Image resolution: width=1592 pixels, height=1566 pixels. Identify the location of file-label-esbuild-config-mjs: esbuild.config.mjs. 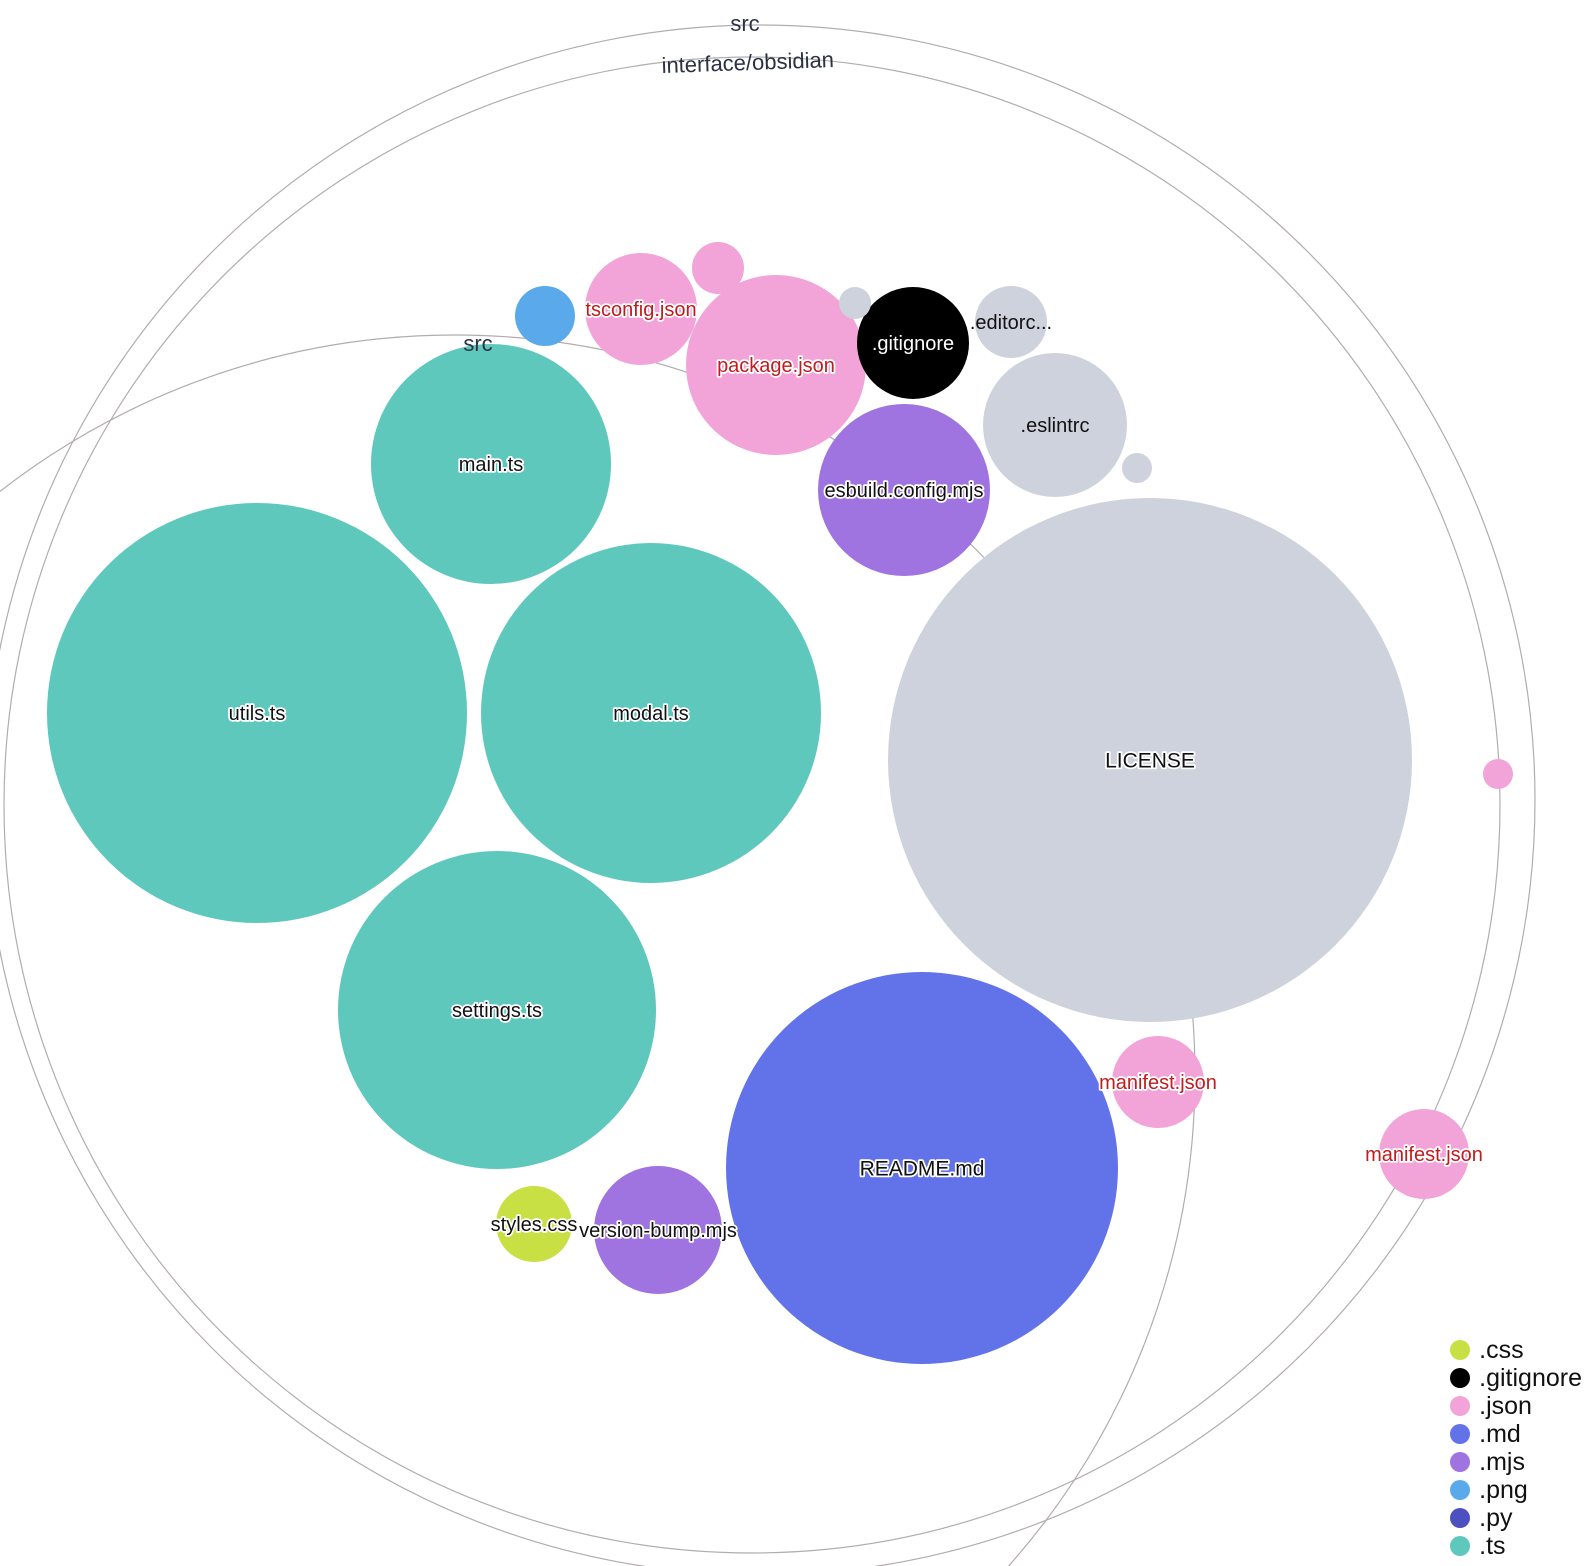
(904, 491).